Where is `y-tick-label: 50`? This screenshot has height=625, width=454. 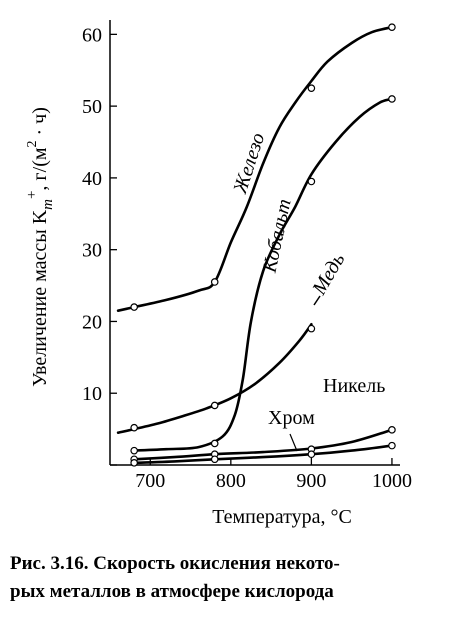 y-tick-label: 50 is located at coordinates (92, 107).